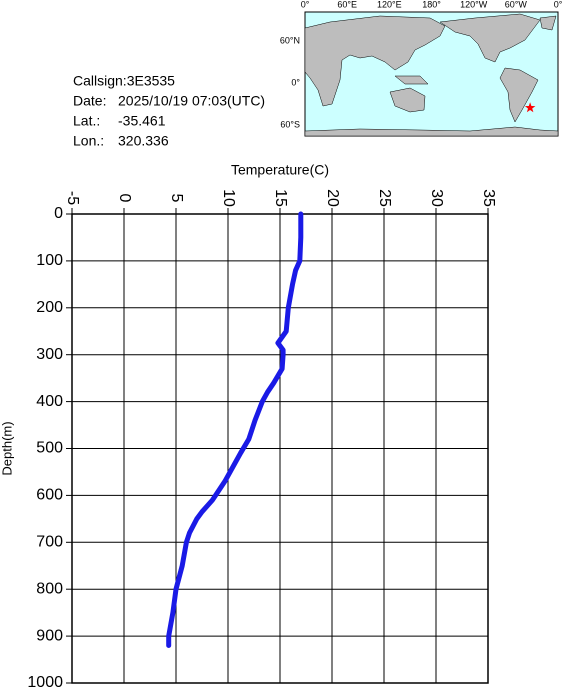 Image resolution: width=564 pixels, height=695 pixels. What do you see at coordinates (49, 307) in the screenshot?
I see `y-tick-label: 200` at bounding box center [49, 307].